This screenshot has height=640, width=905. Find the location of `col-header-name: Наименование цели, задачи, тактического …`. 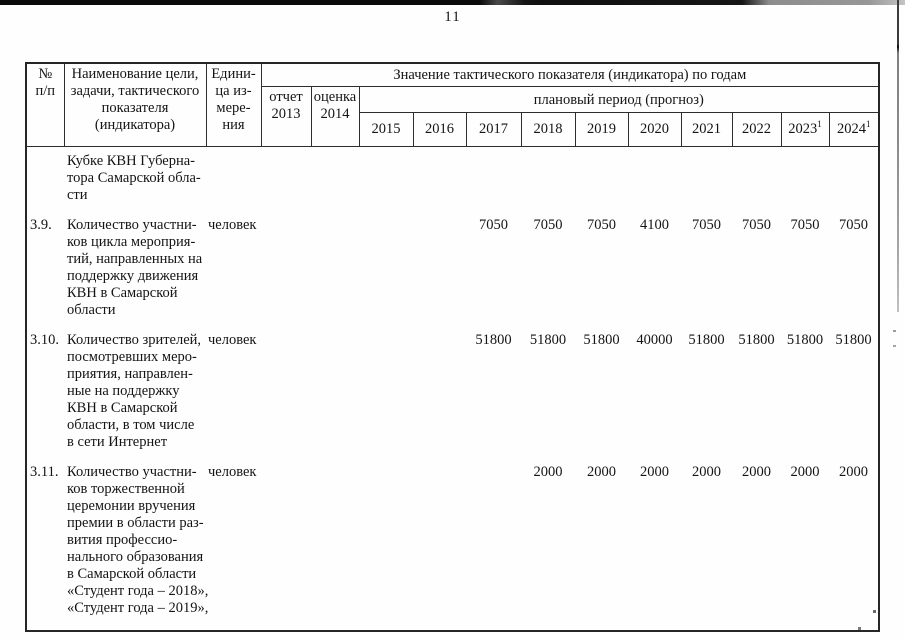

col-header-name: Наименование цели, задачи, тактического … is located at coordinates (135, 104).